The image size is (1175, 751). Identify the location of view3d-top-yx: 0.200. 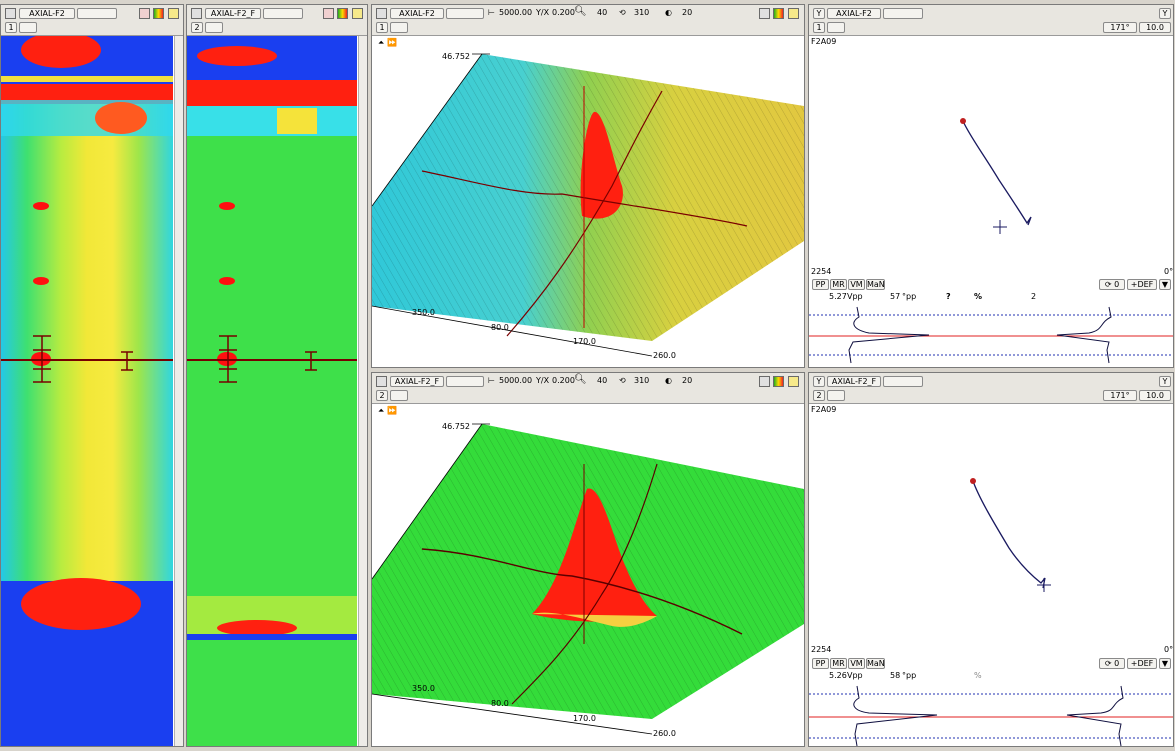
(563, 12).